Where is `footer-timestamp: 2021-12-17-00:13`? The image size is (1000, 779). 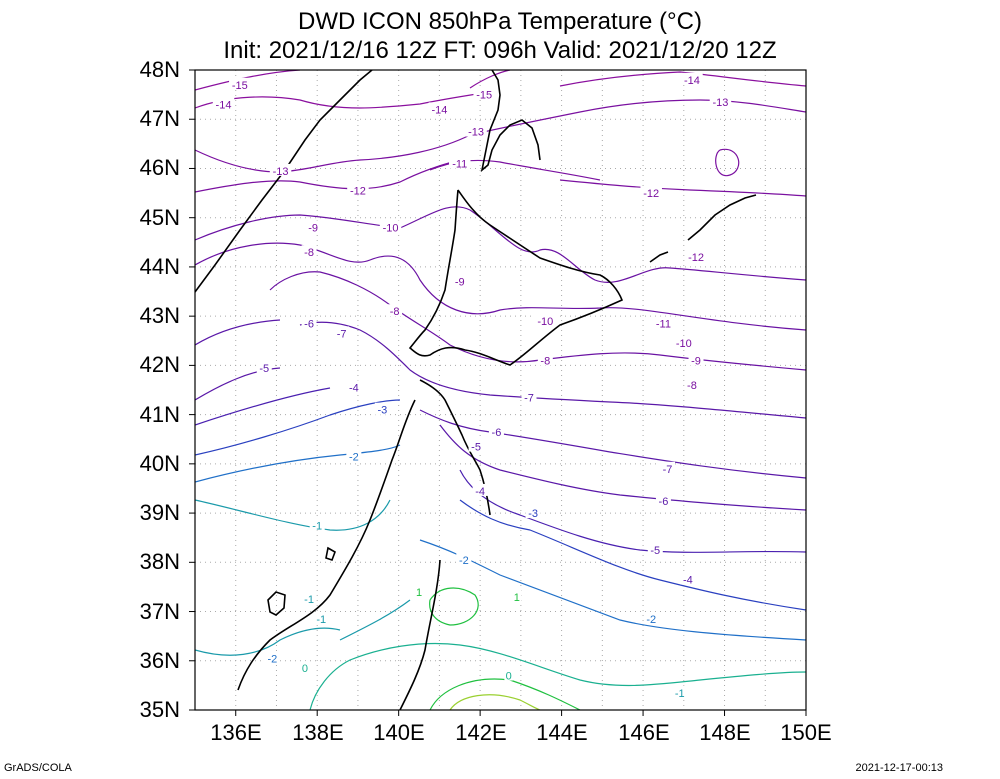 footer-timestamp: 2021-12-17-00:13 is located at coordinates (899, 768).